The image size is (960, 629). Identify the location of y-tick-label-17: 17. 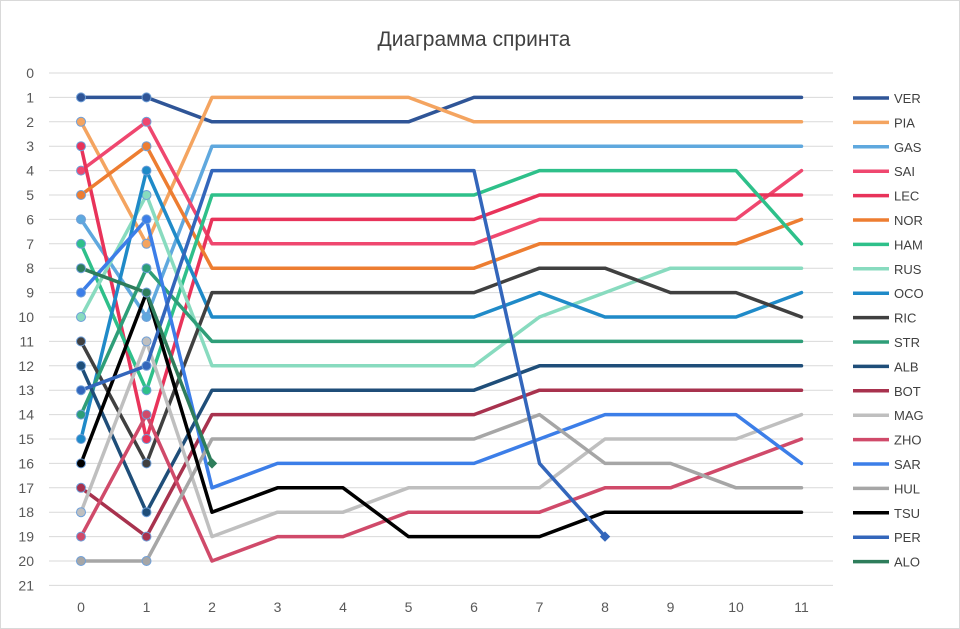
(26, 488).